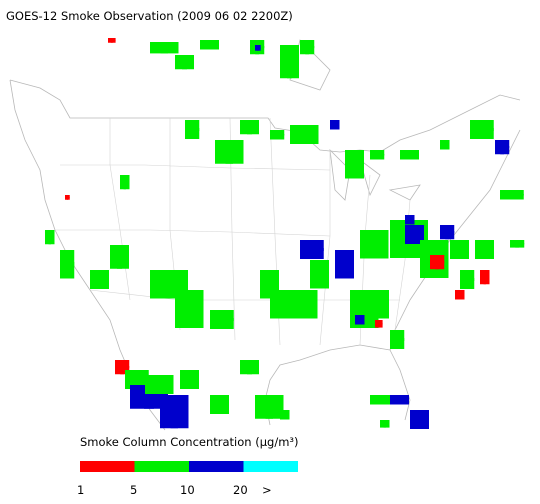 This screenshot has height=504, width=540. Describe the element at coordinates (133, 490) in the screenshot. I see `legend-label: 5` at that location.